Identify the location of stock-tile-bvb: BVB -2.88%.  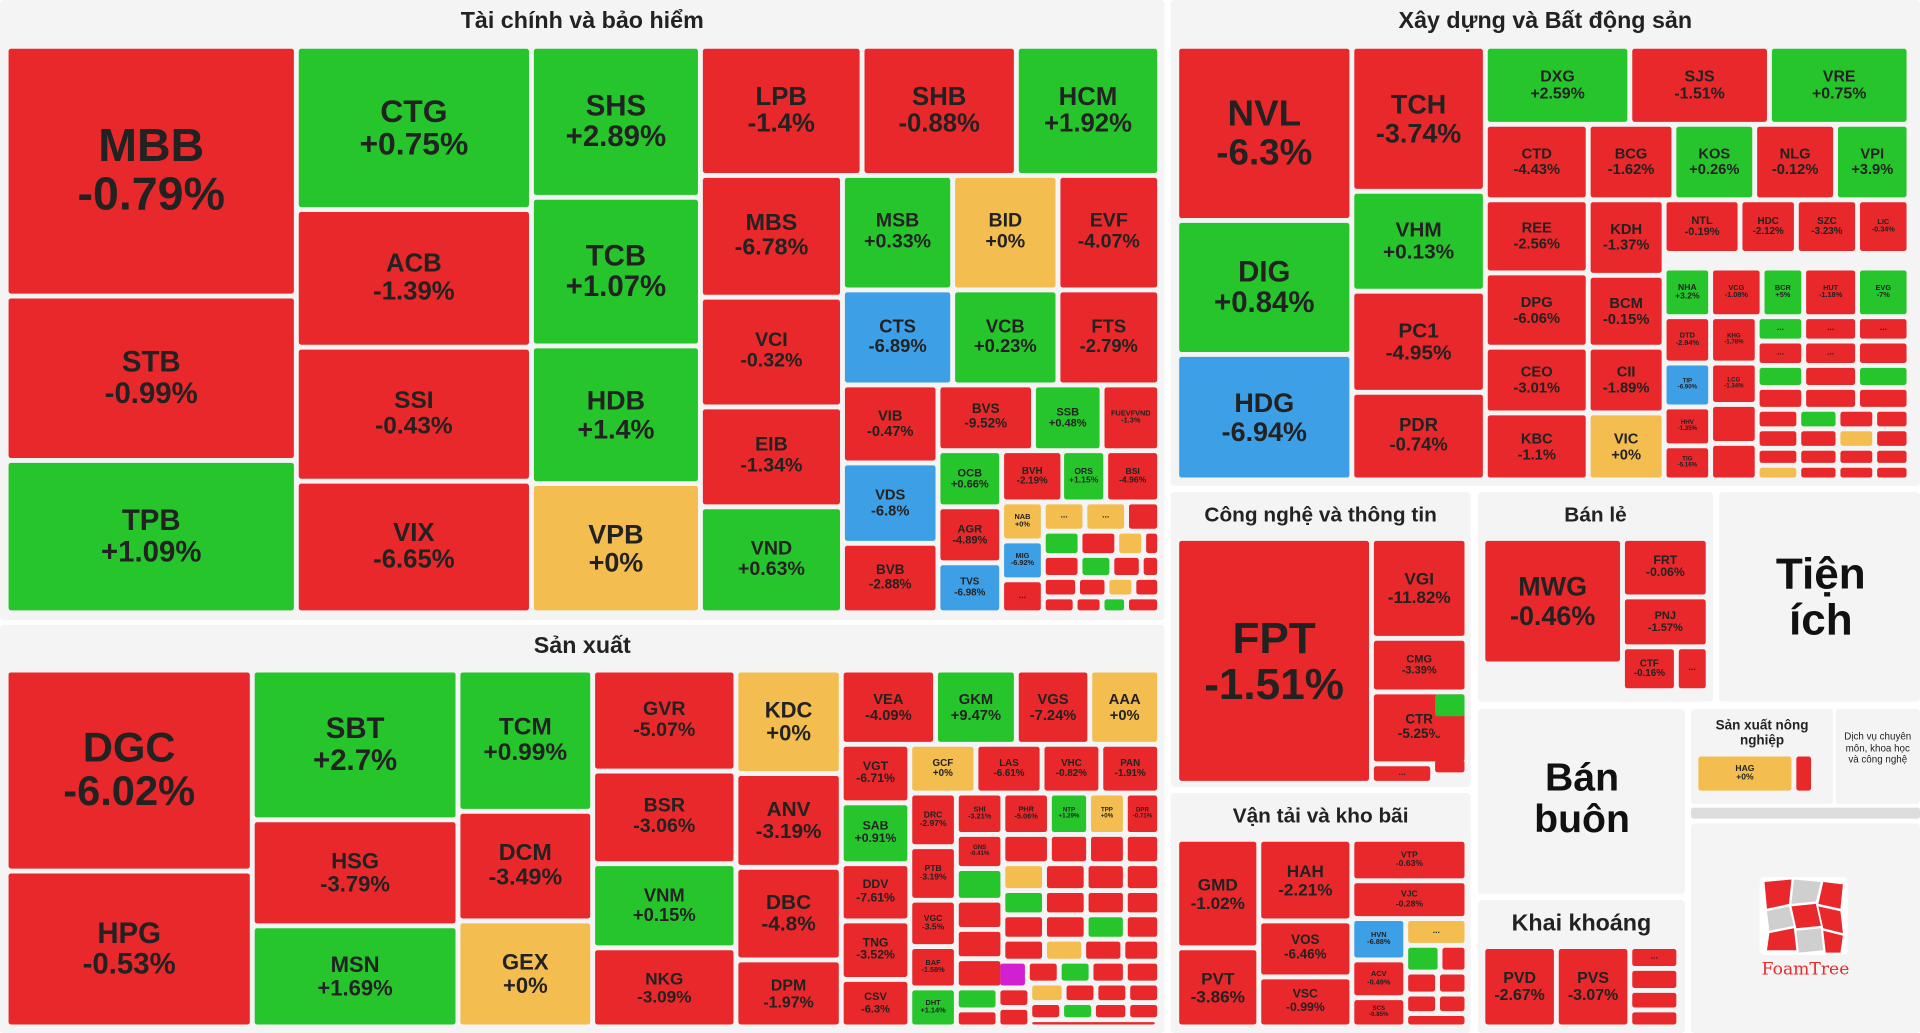
(890, 578).